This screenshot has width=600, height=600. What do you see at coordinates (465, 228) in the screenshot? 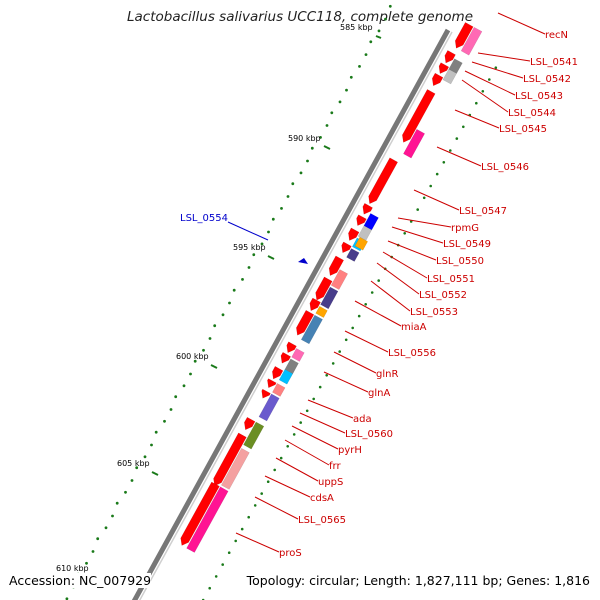
I see `gene-label: rpmG` at bounding box center [465, 228].